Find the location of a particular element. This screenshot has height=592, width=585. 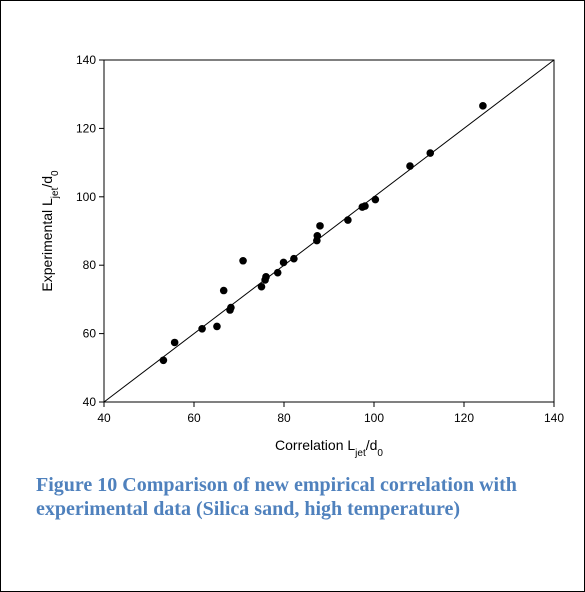

x-tick-label: 60 is located at coordinates (194, 418).